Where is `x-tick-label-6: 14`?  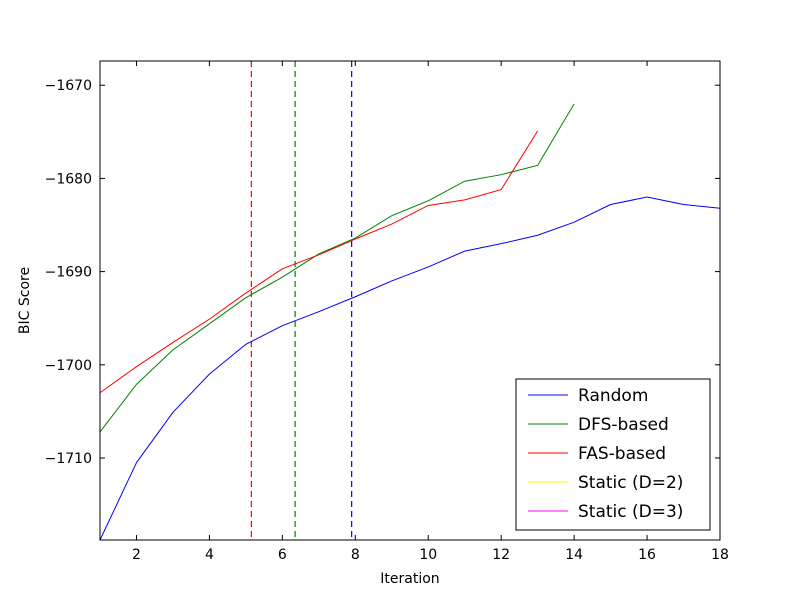
x-tick-label-6: 14 is located at coordinates (574, 555).